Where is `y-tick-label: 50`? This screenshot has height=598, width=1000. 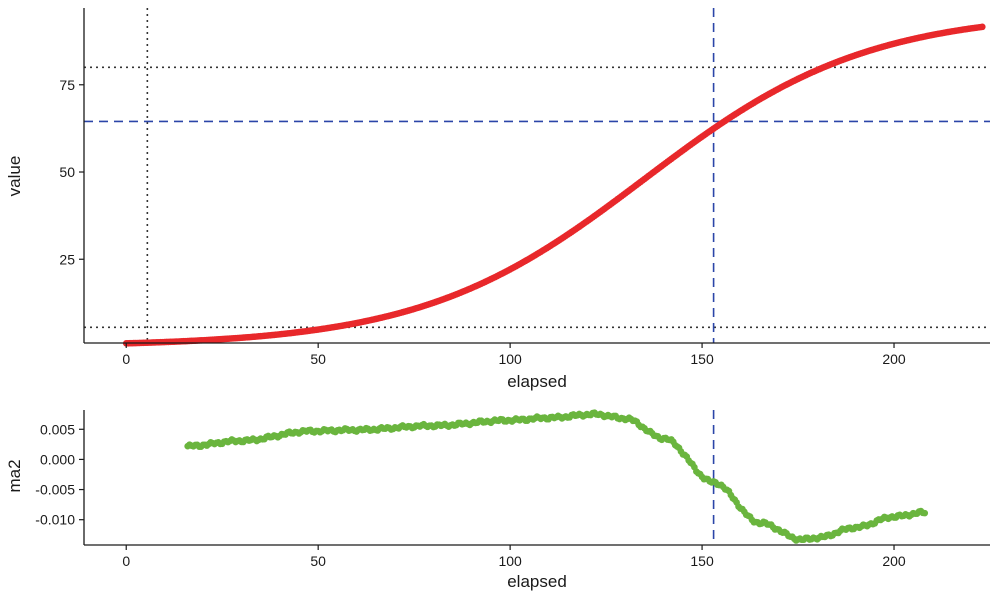
y-tick-label: 50 is located at coordinates (67, 172).